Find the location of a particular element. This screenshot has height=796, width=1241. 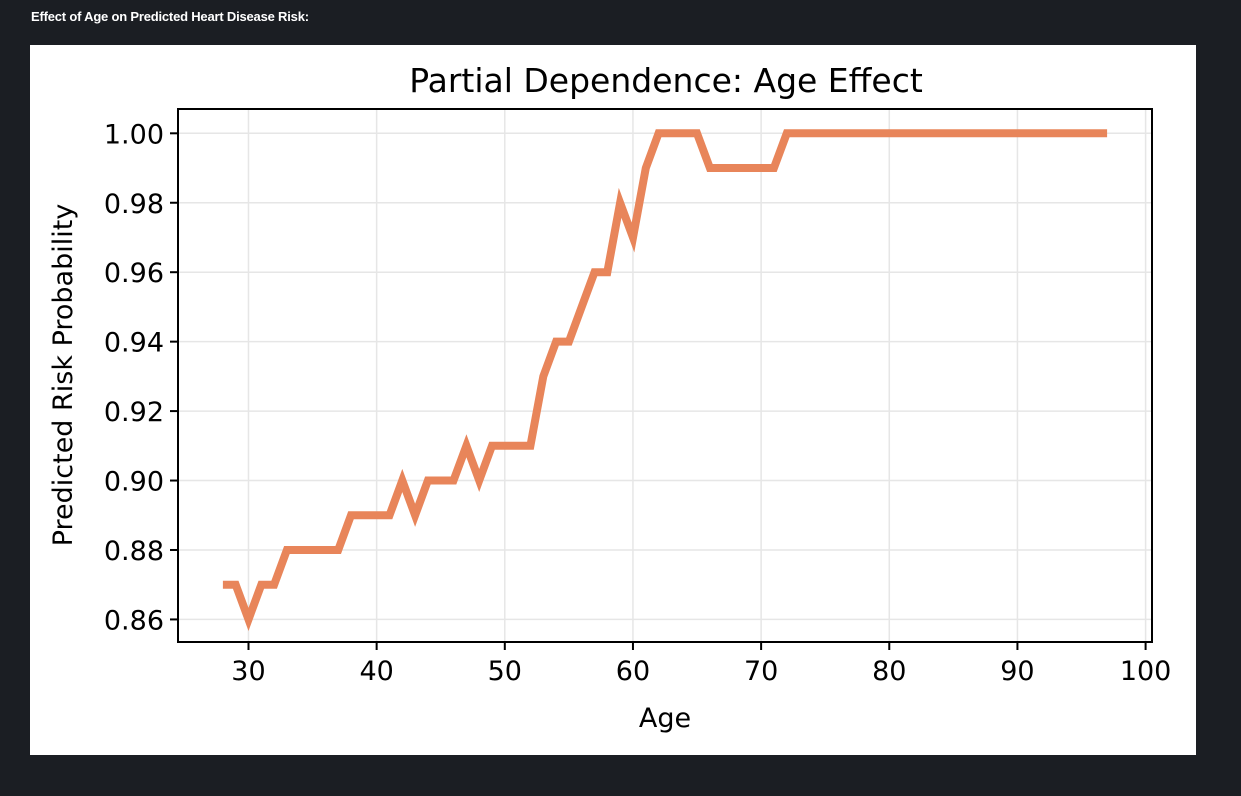

x-tick-label: 80 is located at coordinates (889, 671).